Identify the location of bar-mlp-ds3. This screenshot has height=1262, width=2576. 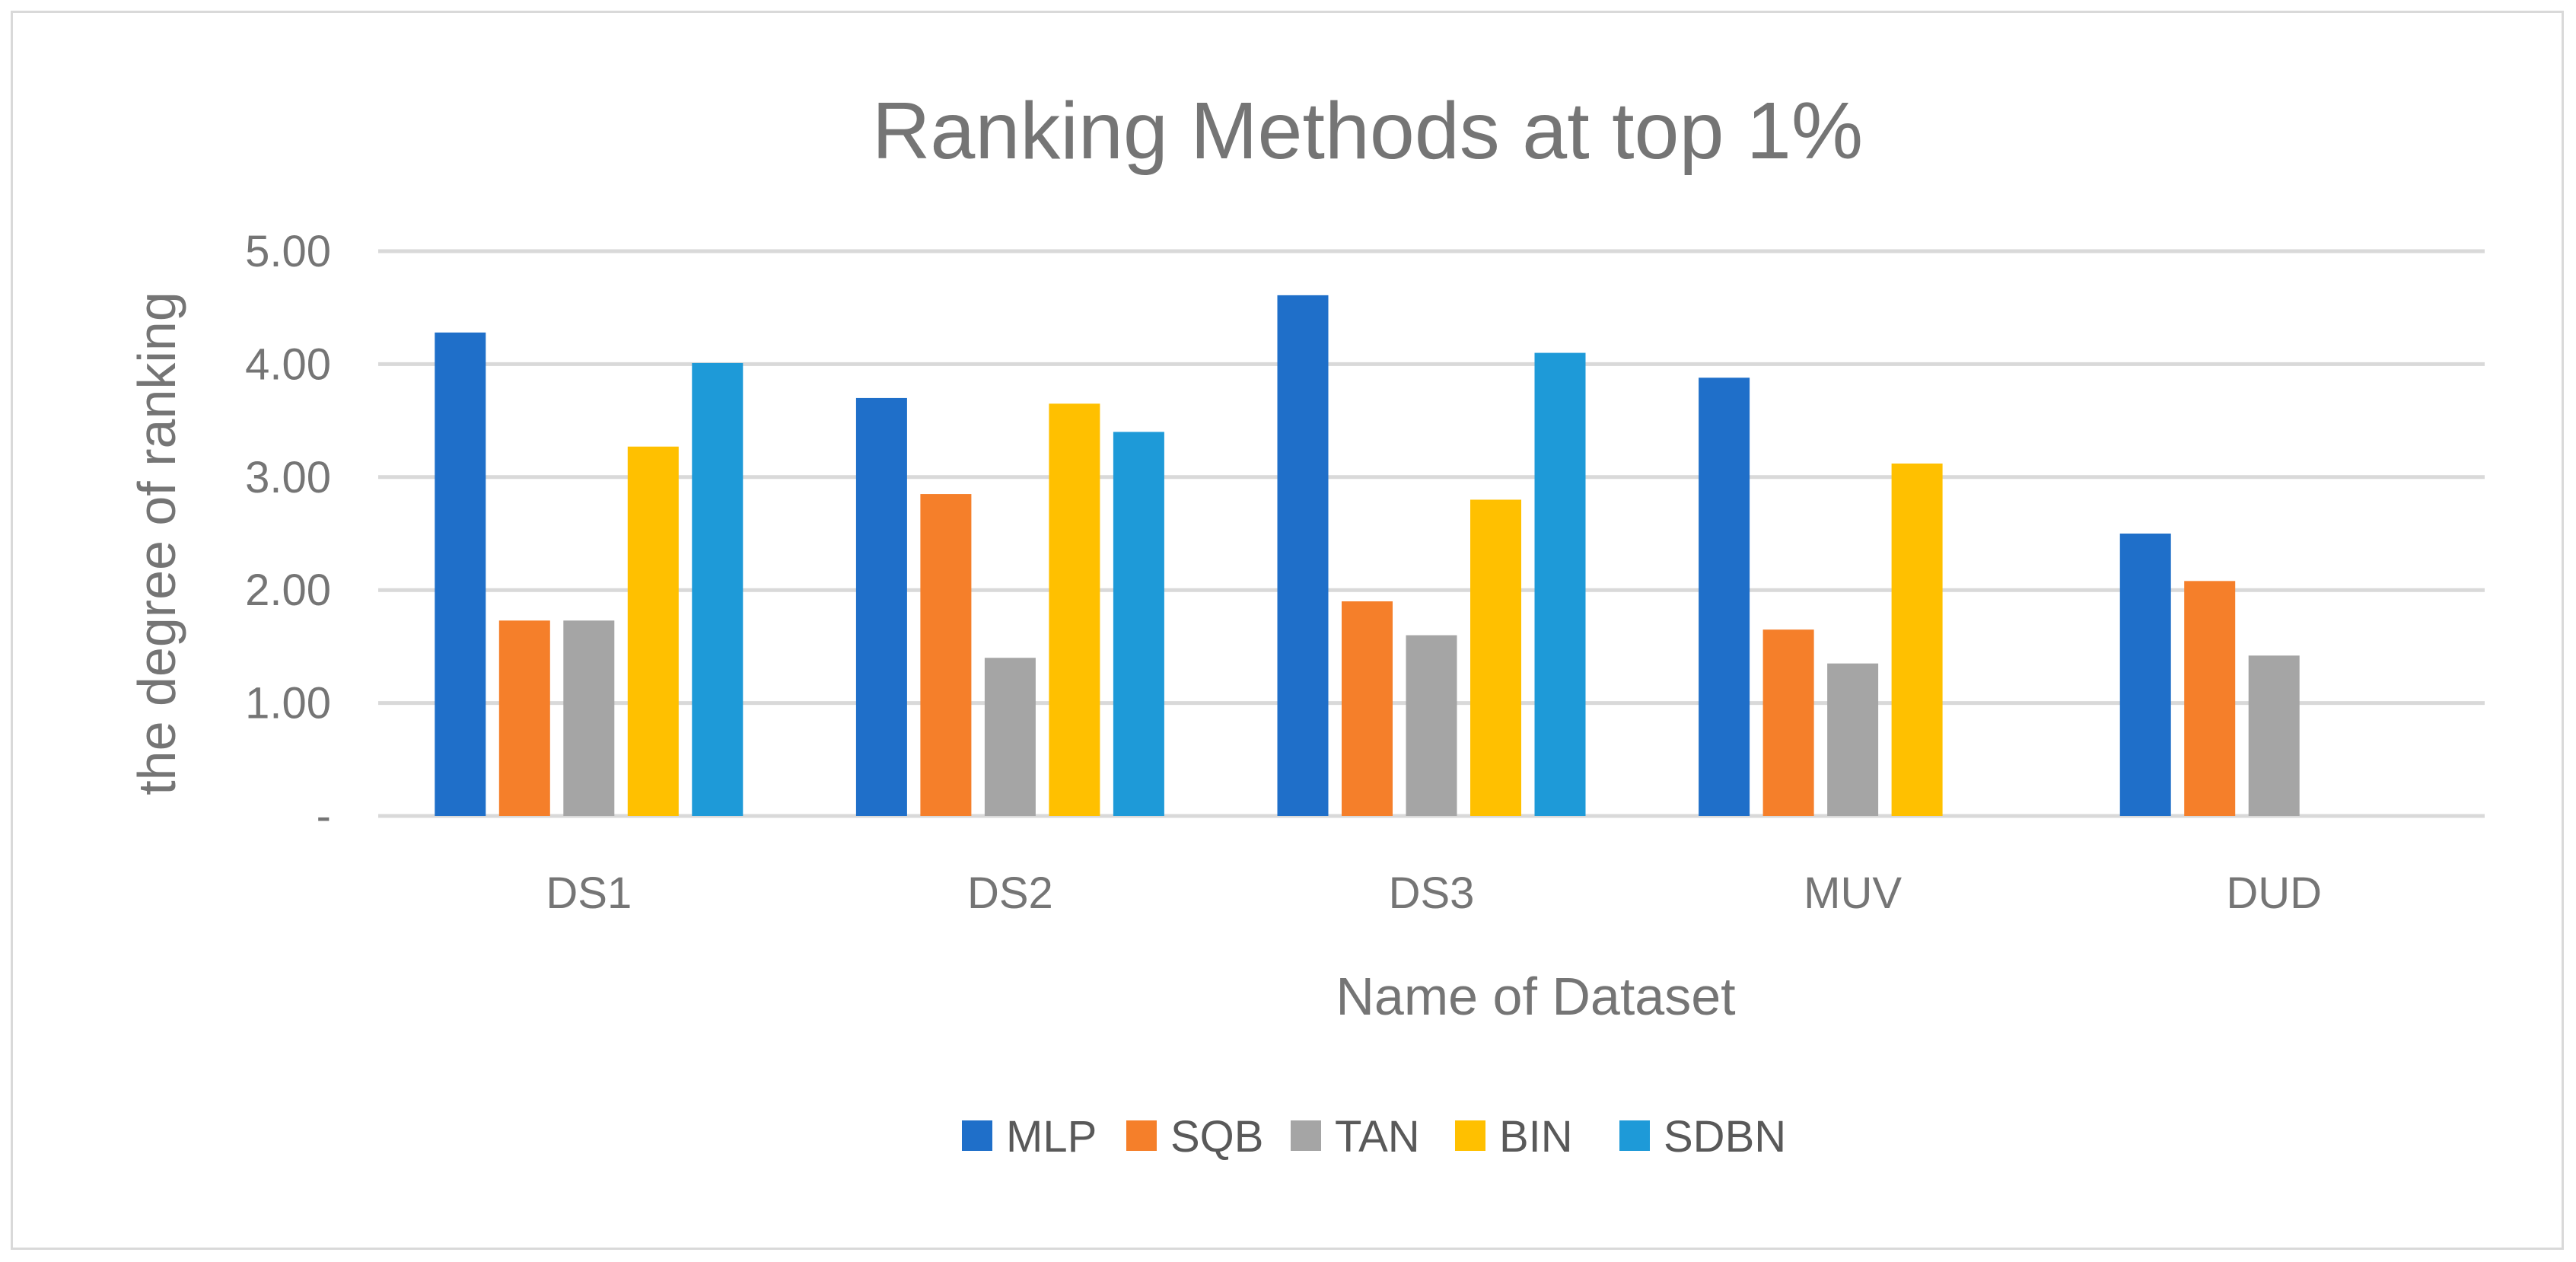
(1303, 556).